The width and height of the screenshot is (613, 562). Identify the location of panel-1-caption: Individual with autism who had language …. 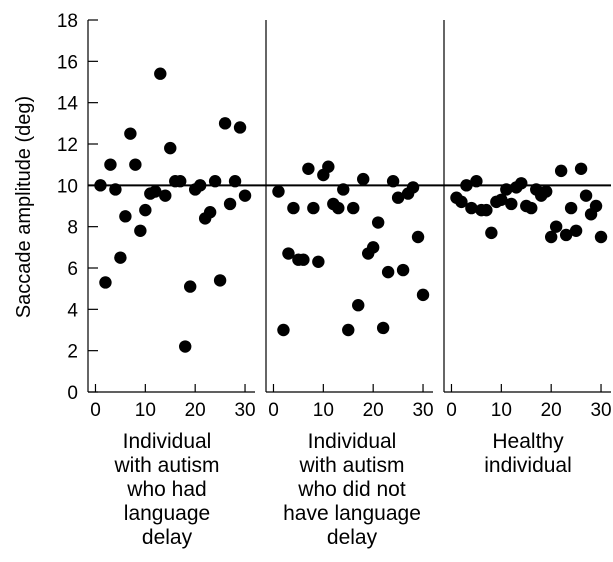
(167, 490).